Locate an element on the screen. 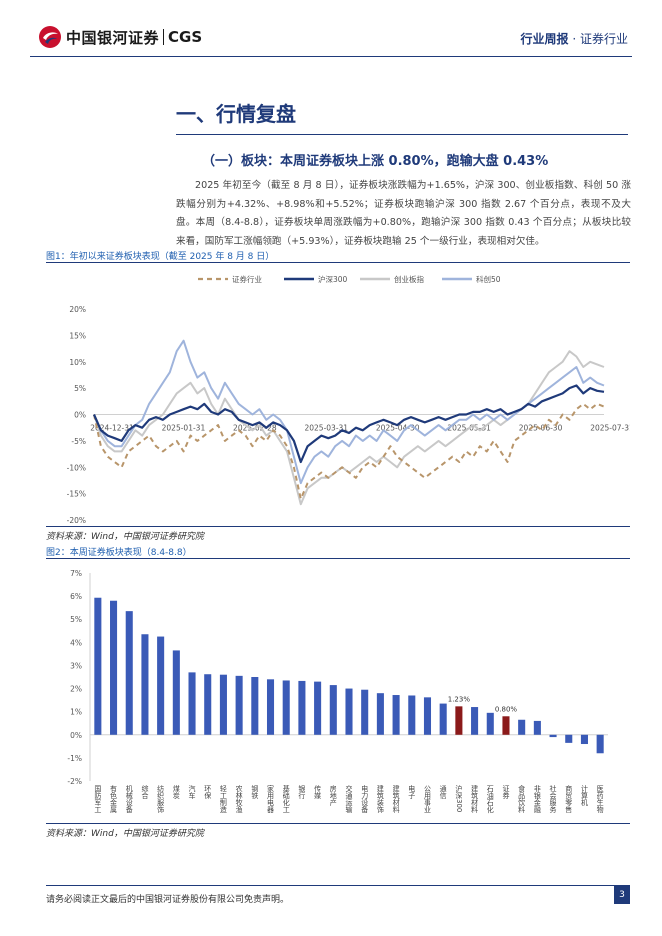  category-label: 建筑装饰 is located at coordinates (380, 799).